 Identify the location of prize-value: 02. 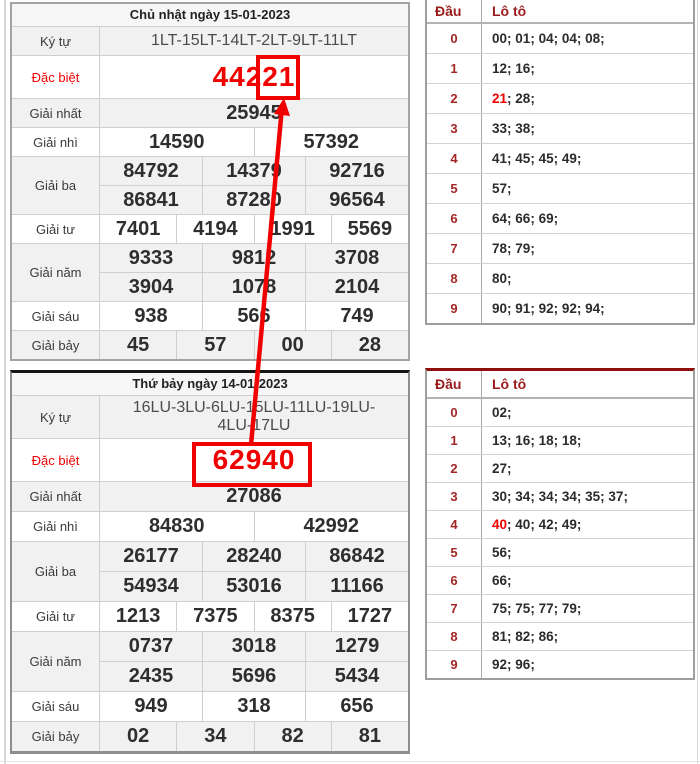
(139, 736).